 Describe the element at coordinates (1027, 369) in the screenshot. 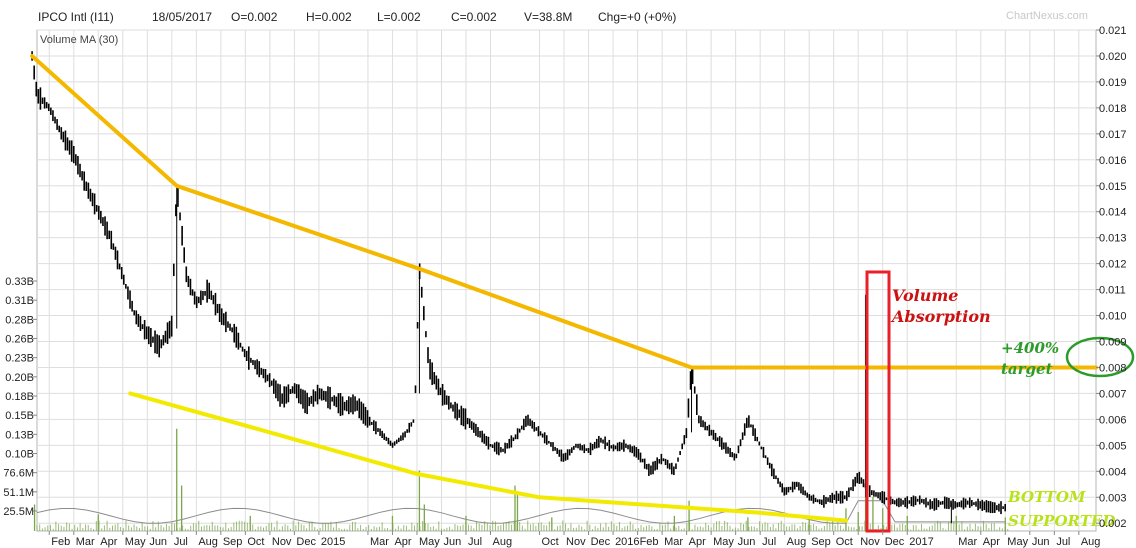

I see `target-label: target` at that location.